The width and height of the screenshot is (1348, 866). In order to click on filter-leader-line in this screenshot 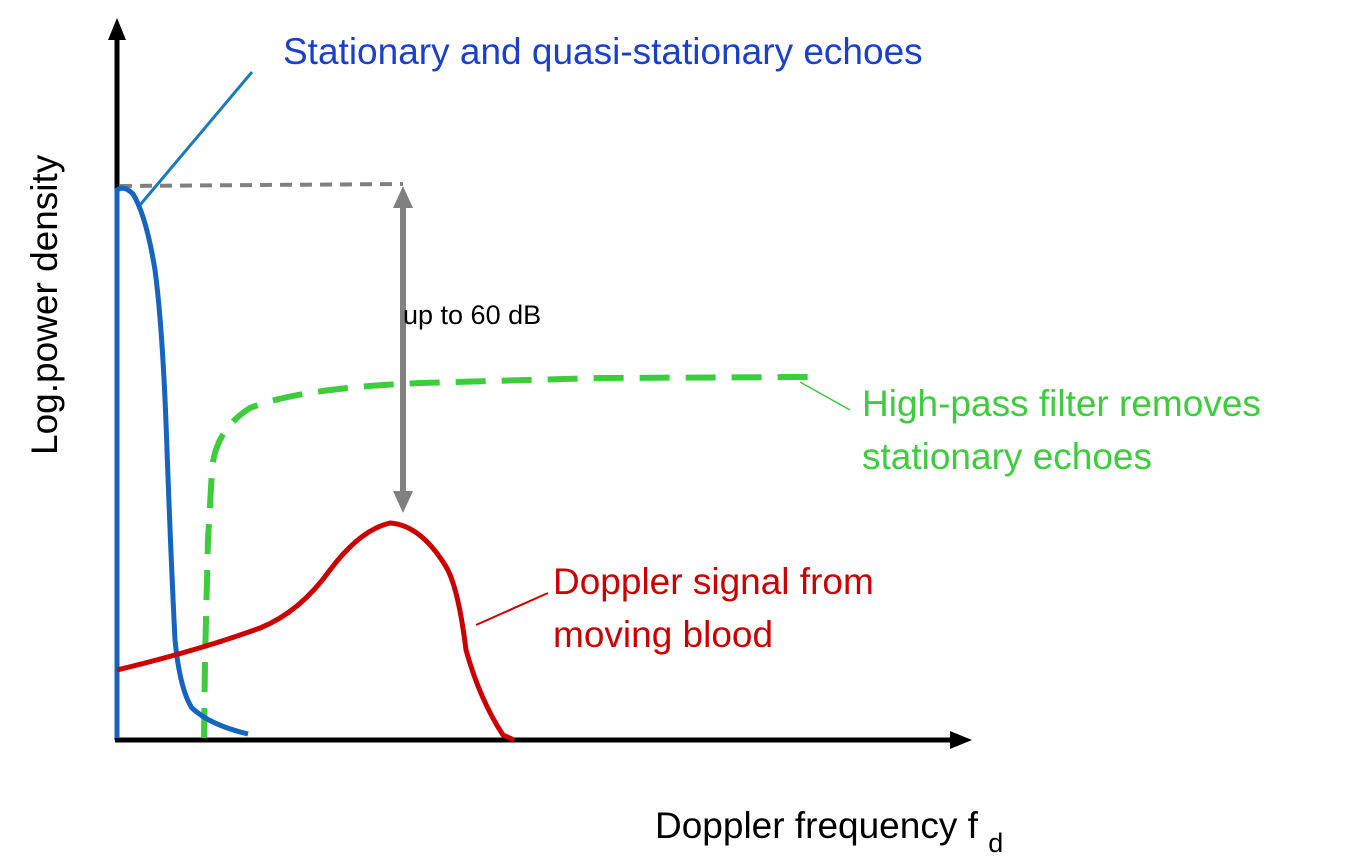, I will do `click(825, 396)`.